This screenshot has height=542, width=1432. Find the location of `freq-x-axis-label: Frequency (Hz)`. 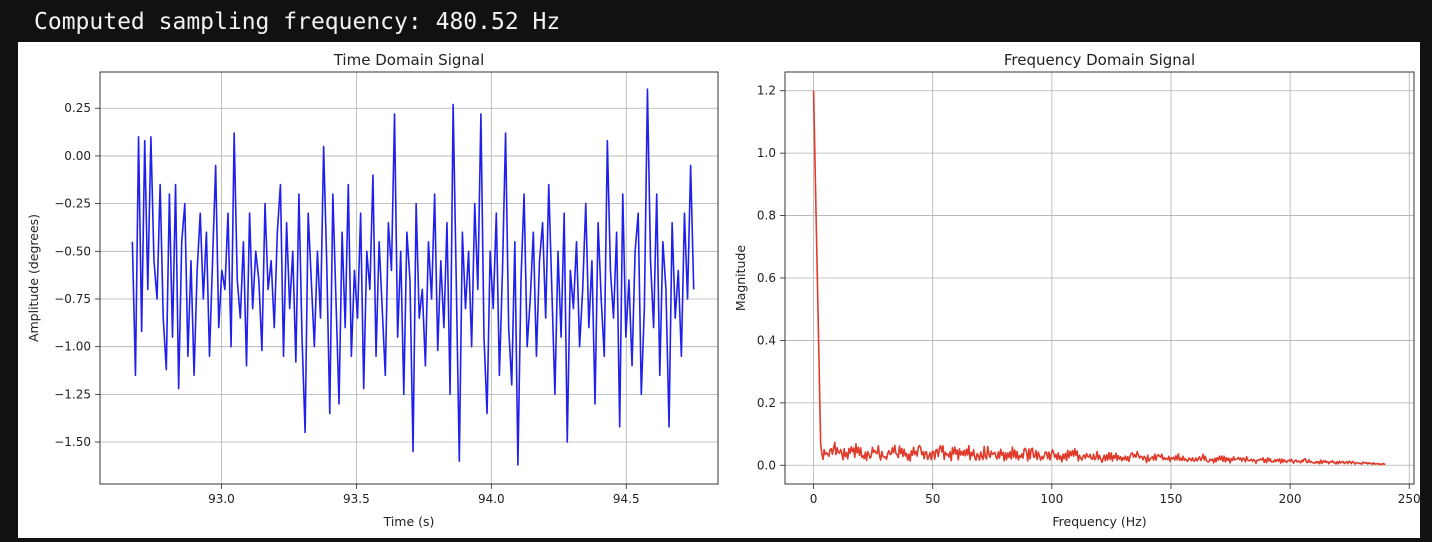

freq-x-axis-label: Frequency (Hz) is located at coordinates (1099, 521).